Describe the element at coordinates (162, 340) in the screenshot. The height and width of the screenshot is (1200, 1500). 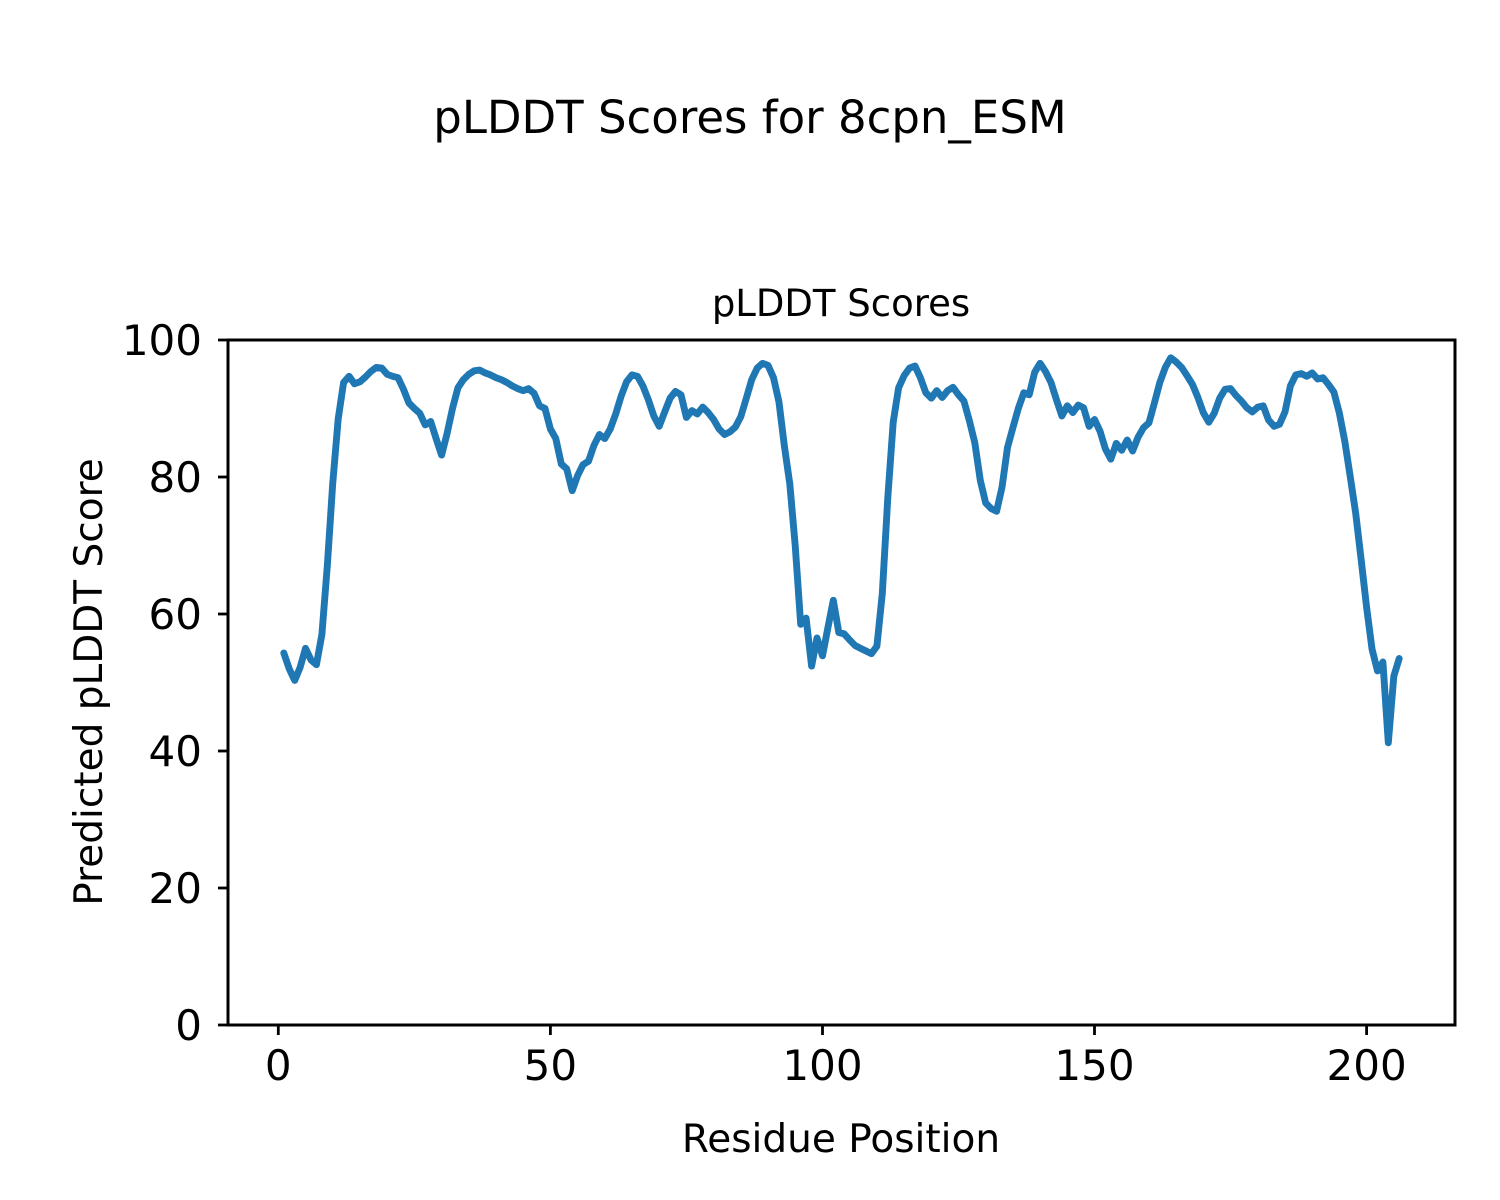
I see `y-tick-label: 100` at that location.